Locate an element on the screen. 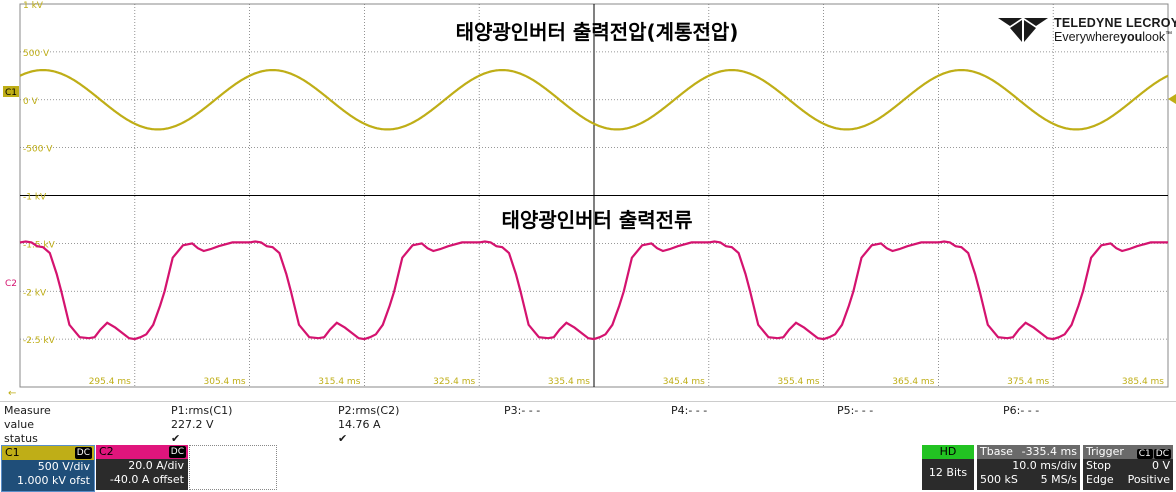 The width and height of the screenshot is (1176, 492). c2-marker: C2 is located at coordinates (11, 284).